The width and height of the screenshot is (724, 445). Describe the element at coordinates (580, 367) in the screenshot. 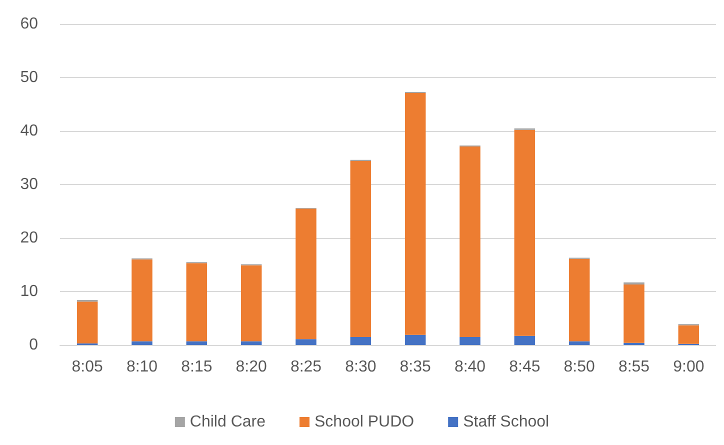

I see `x-tick-label: 8:50` at that location.